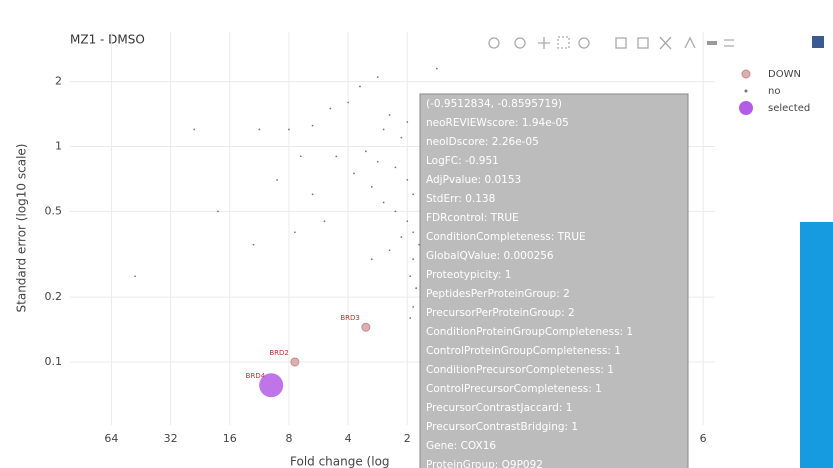 This screenshot has height=468, width=833. What do you see at coordinates (473, 180) in the screenshot?
I see `tooltip-line: AdjPvalue: 0.0153` at bounding box center [473, 180].